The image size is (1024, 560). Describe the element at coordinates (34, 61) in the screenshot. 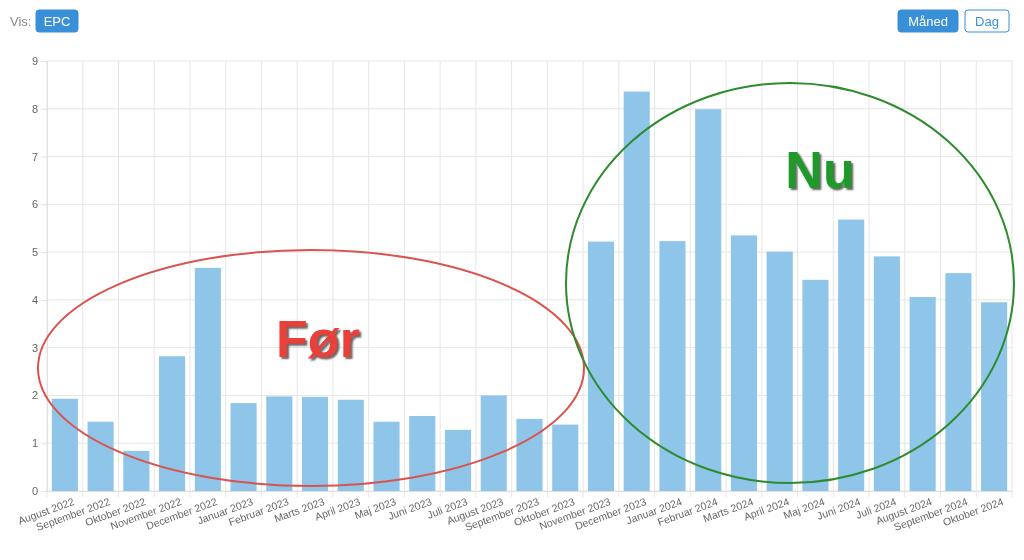

I see `y-tick-label: 9` at that location.